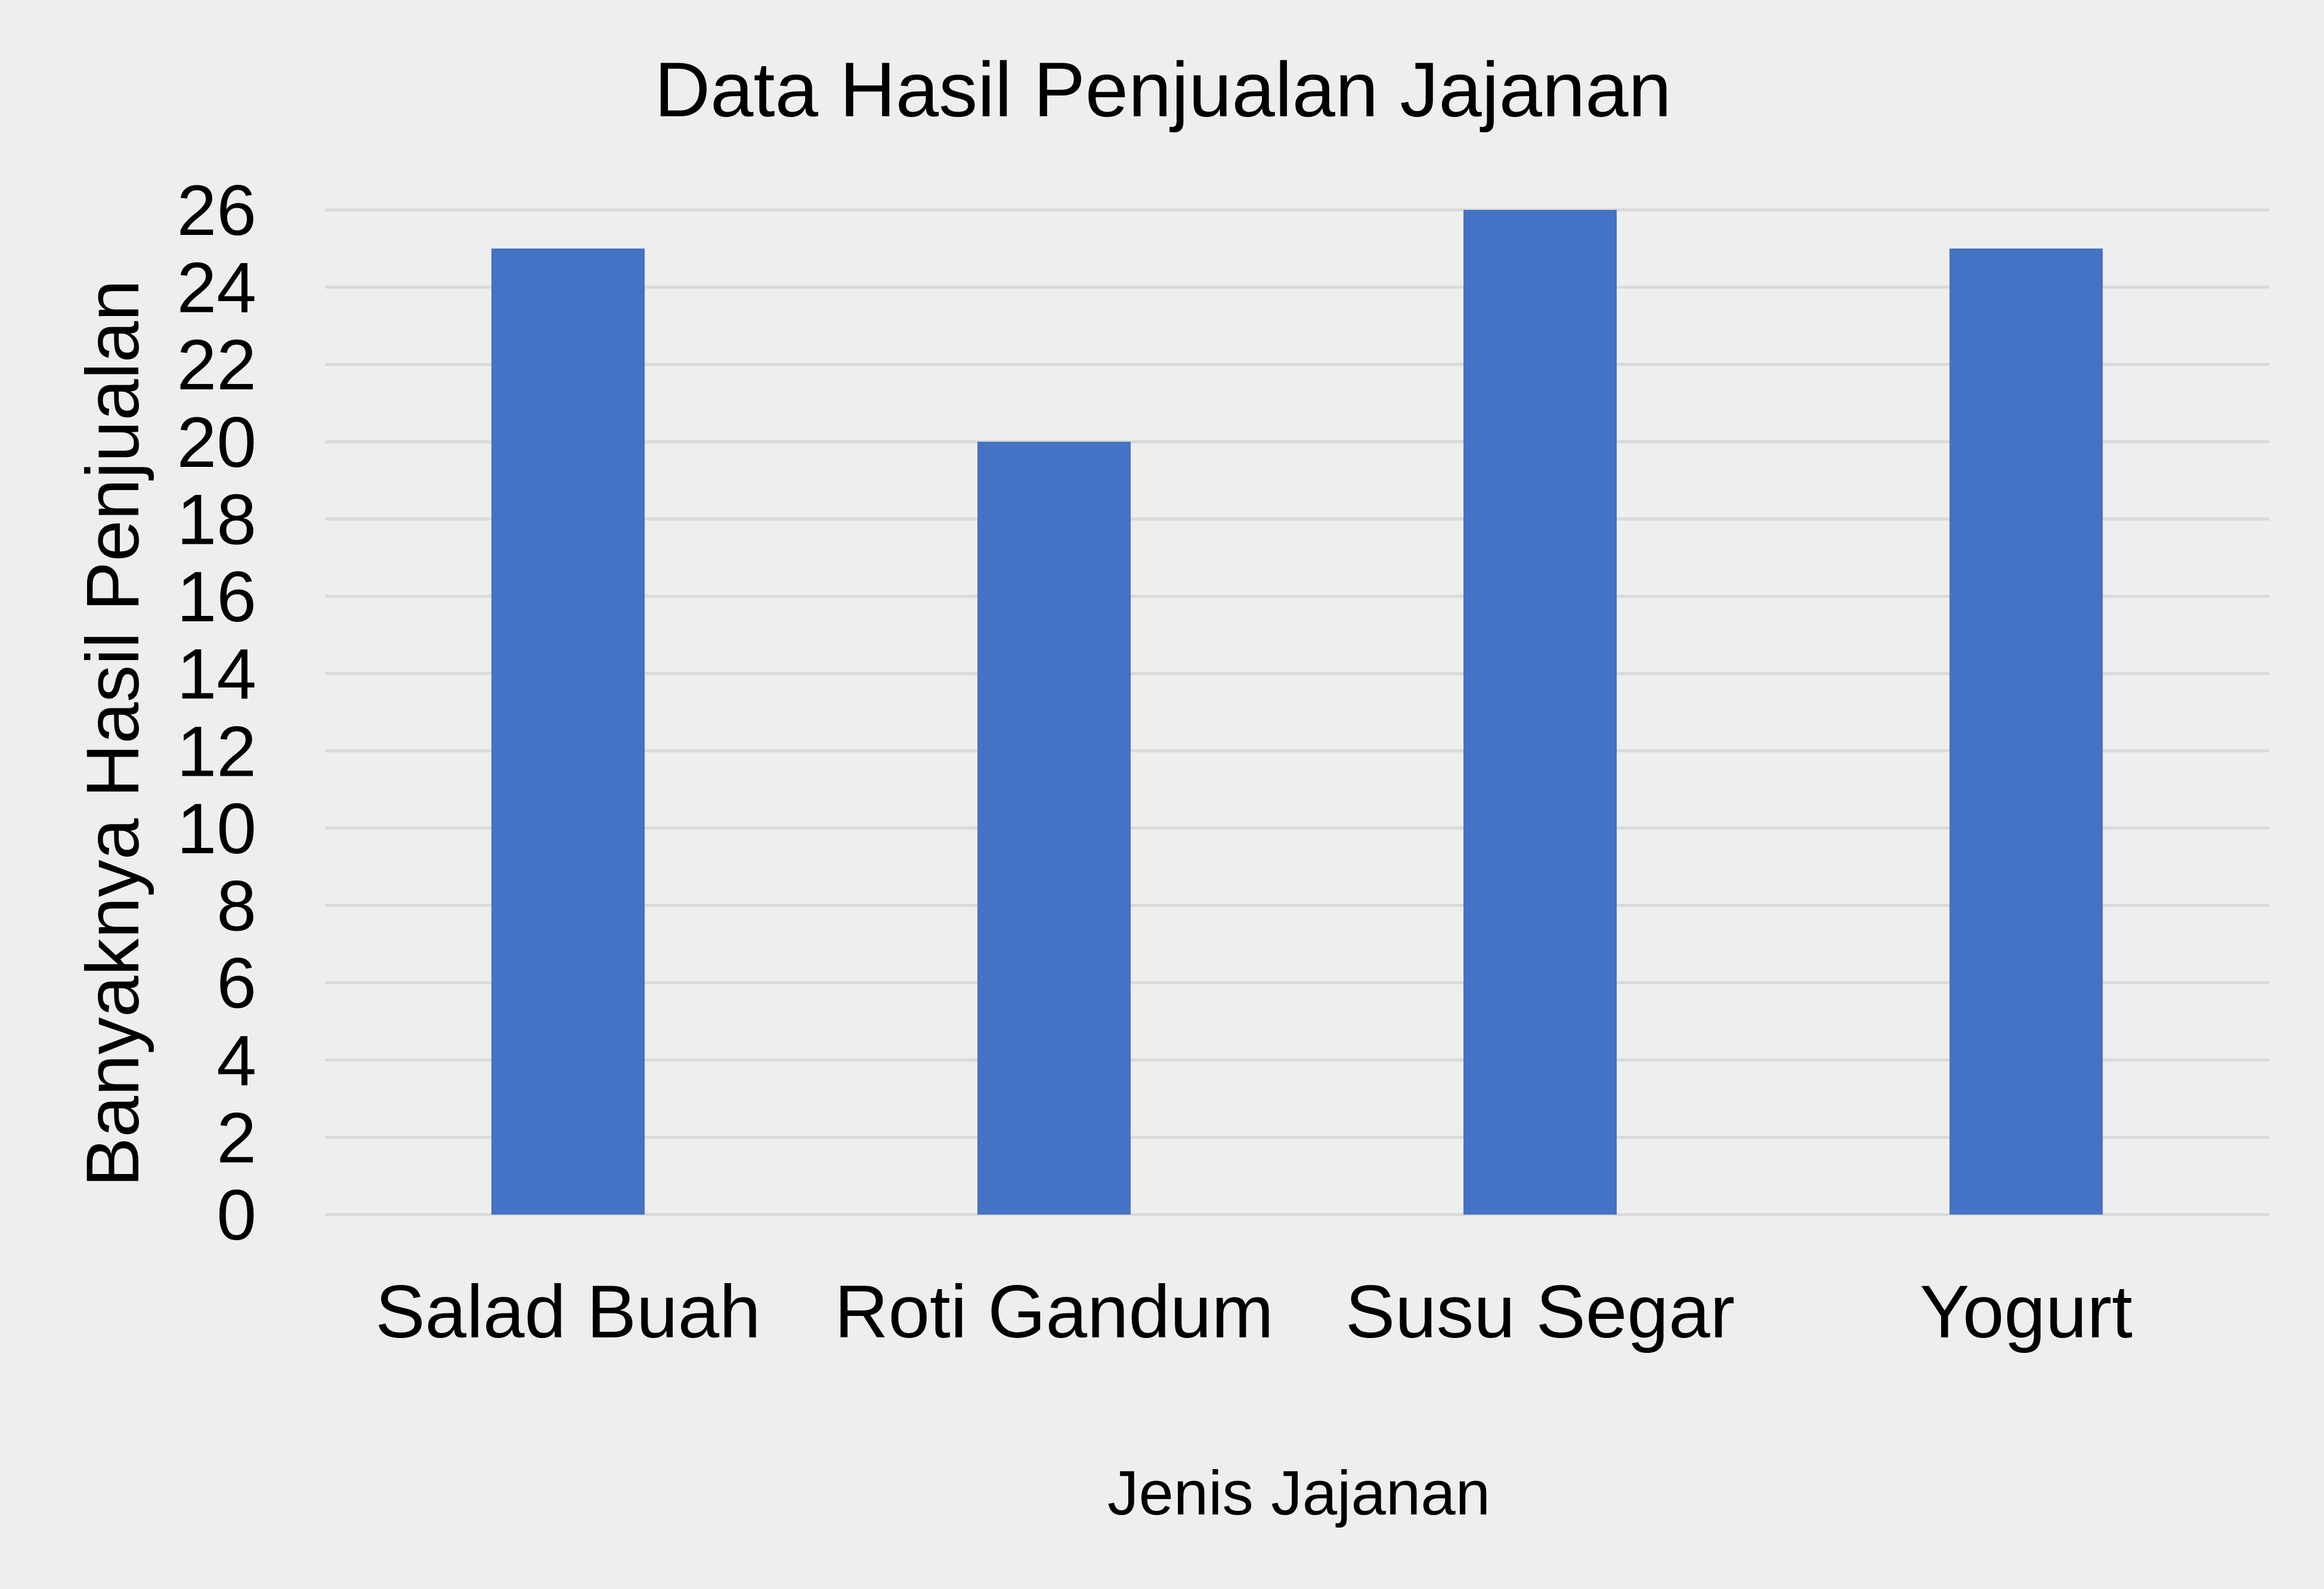  I want to click on y-axis-title: Banyaknya Hasil Penjualan, so click(113, 733).